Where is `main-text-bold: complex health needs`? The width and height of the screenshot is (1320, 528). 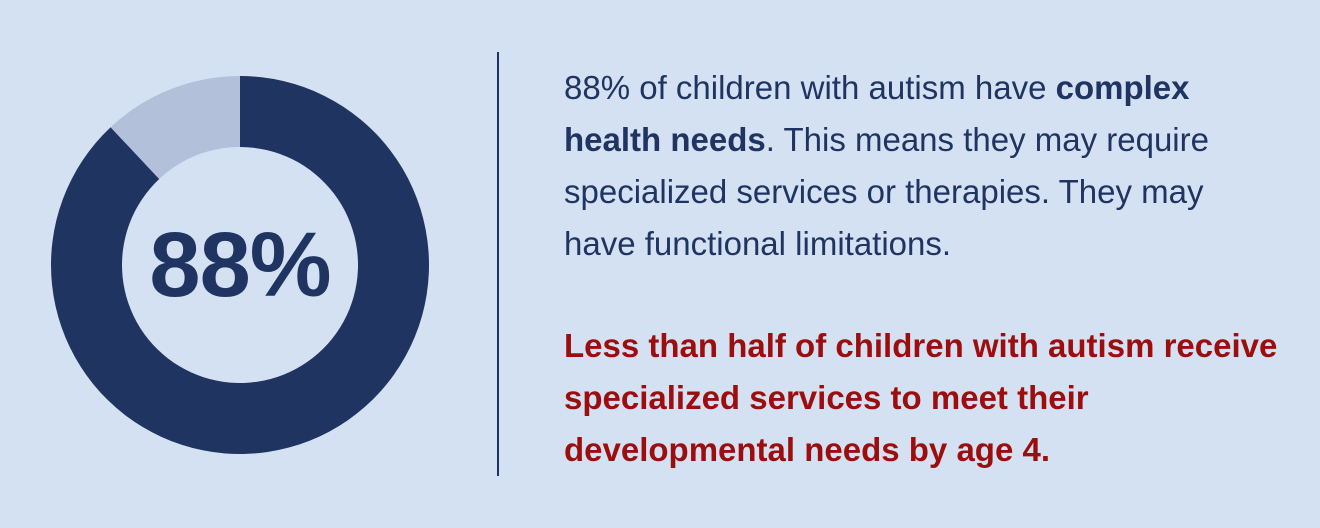 main-text-bold: complex health needs is located at coordinates (877, 113).